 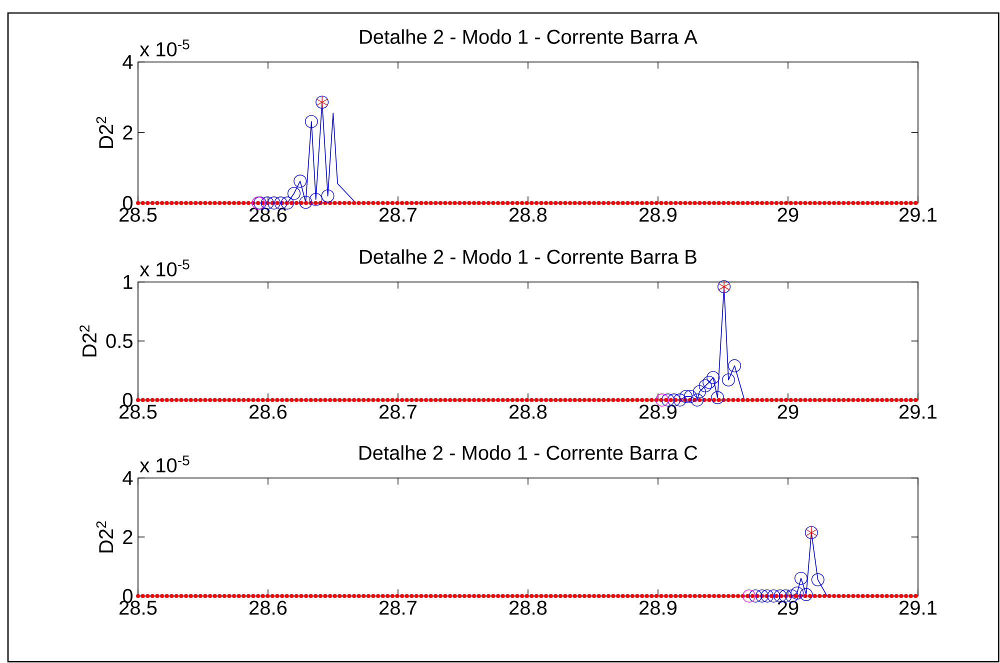 I want to click on chart-title: Detalhe 2 - Modo 1 - Corrente Barra B, so click(x=528, y=256).